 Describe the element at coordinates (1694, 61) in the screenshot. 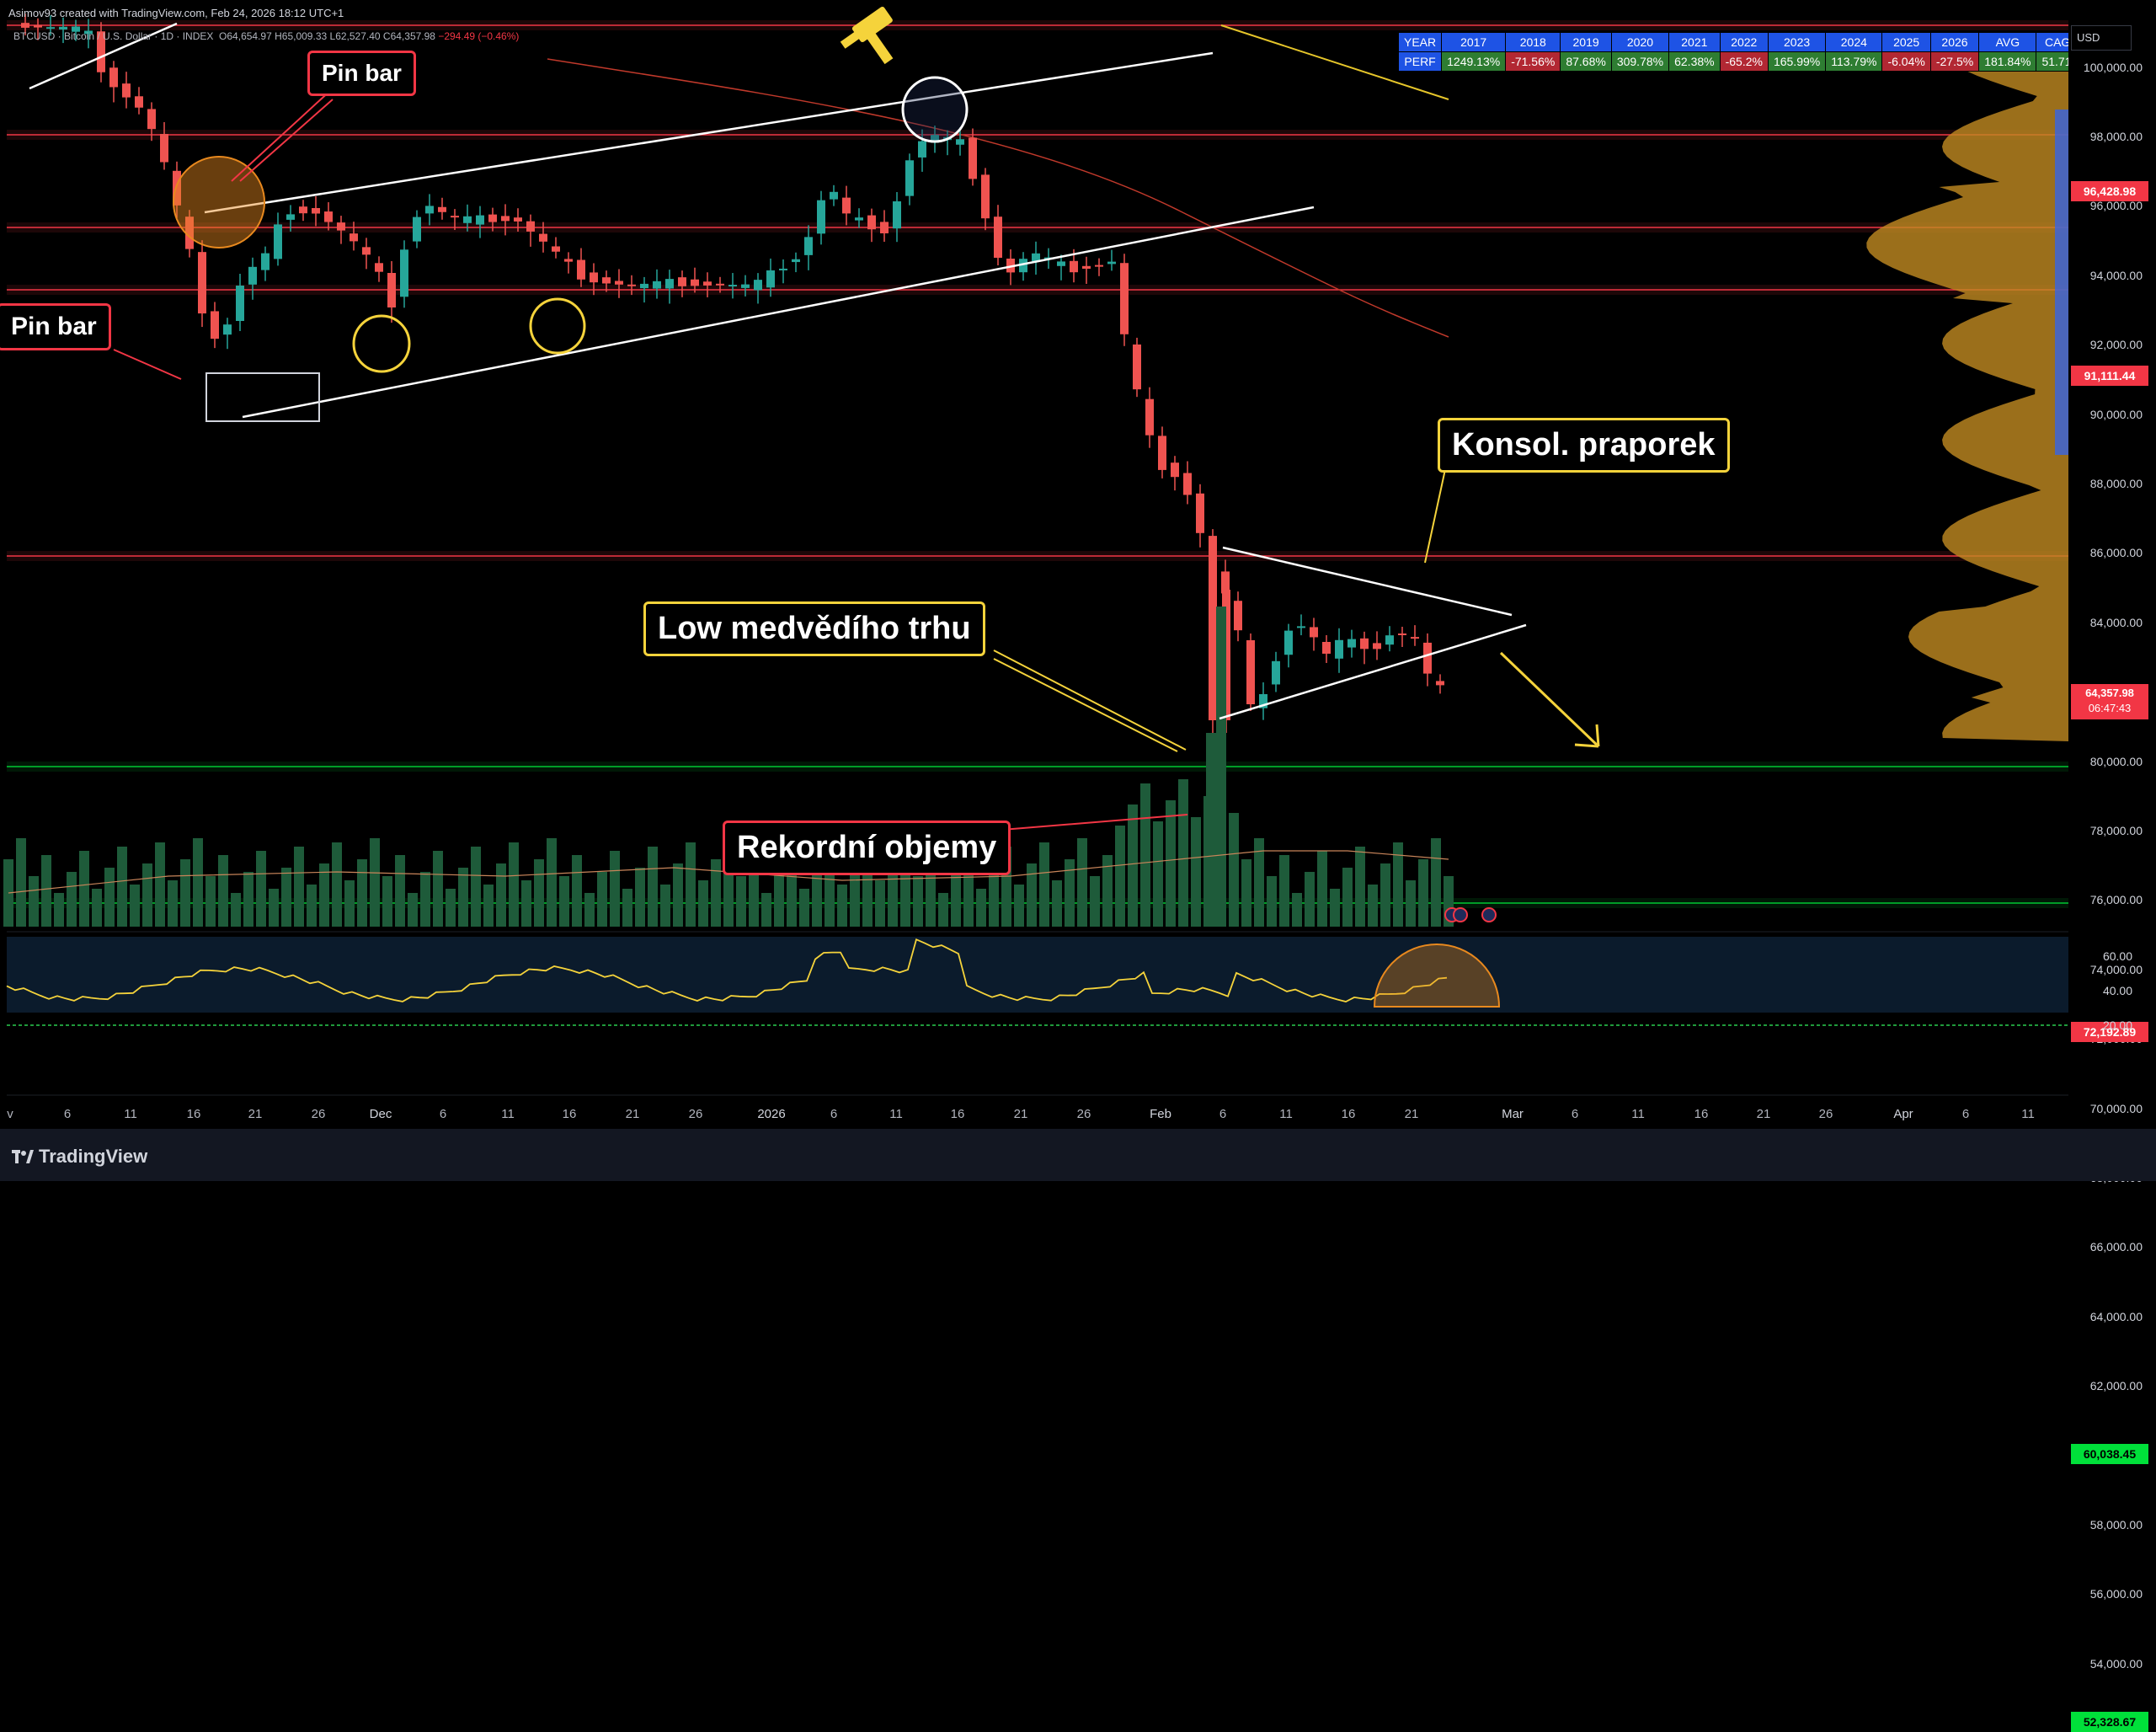

I see `perf-value-cell: 62.38%` at that location.